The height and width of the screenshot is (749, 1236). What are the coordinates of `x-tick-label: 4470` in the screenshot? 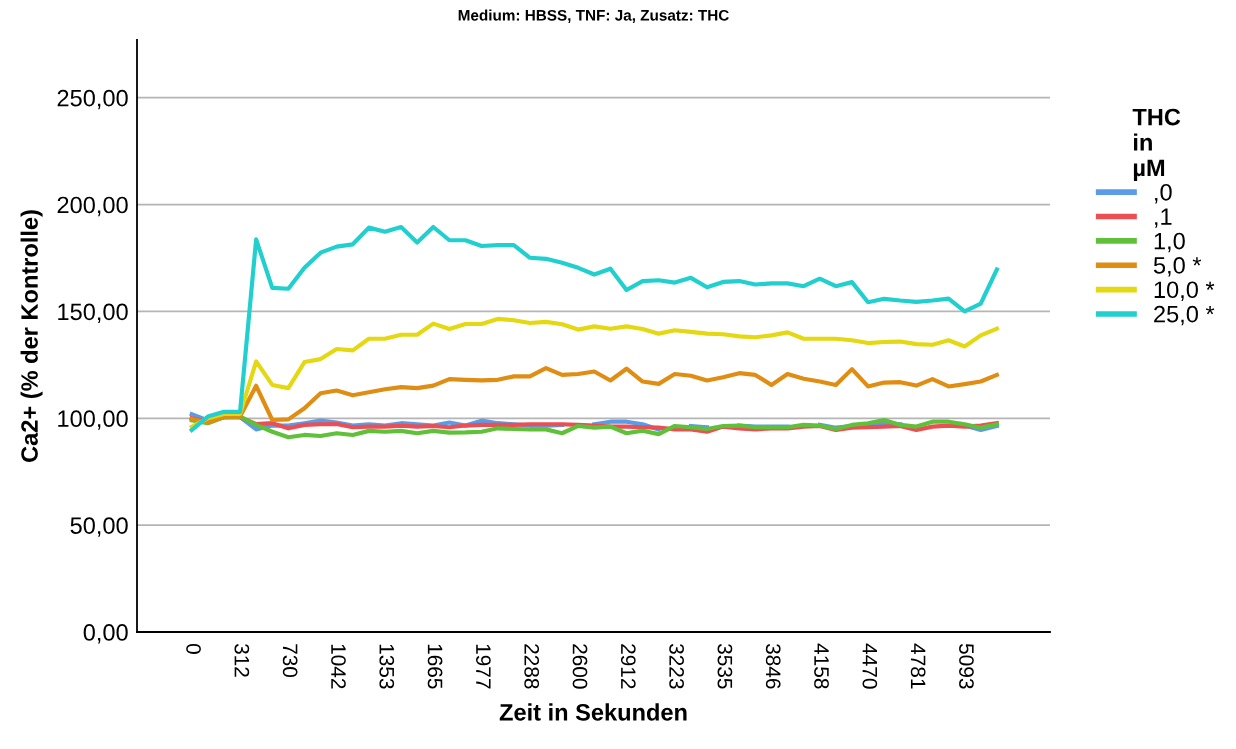 It's located at (870, 666).